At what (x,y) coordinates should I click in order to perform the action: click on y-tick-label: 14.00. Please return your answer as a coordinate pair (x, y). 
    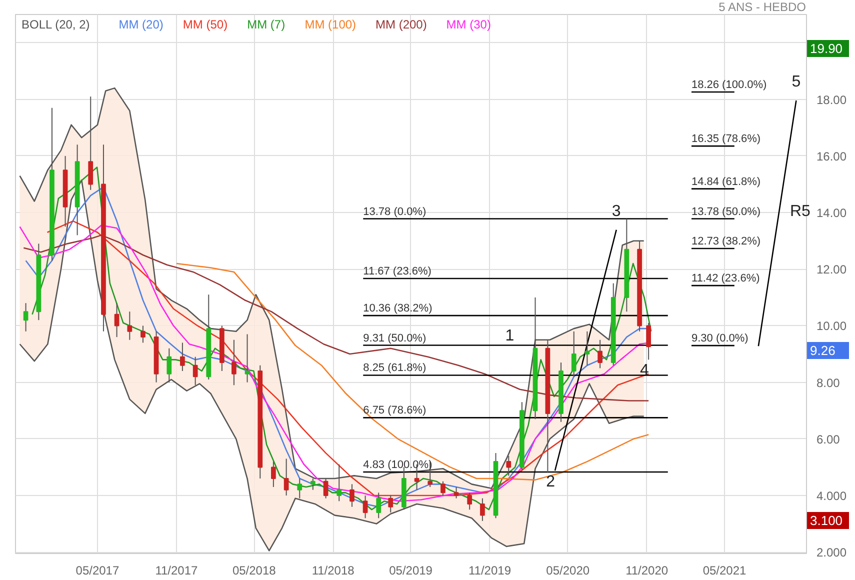
    Looking at the image, I should click on (831, 213).